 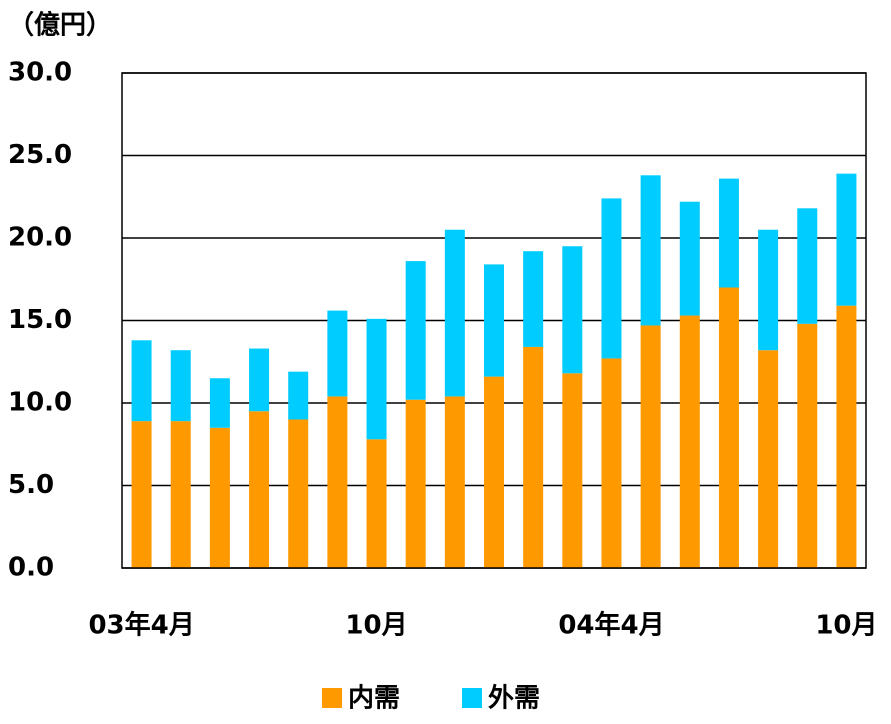 What do you see at coordinates (40, 320) in the screenshot?
I see `y-tick-label: 15.0` at bounding box center [40, 320].